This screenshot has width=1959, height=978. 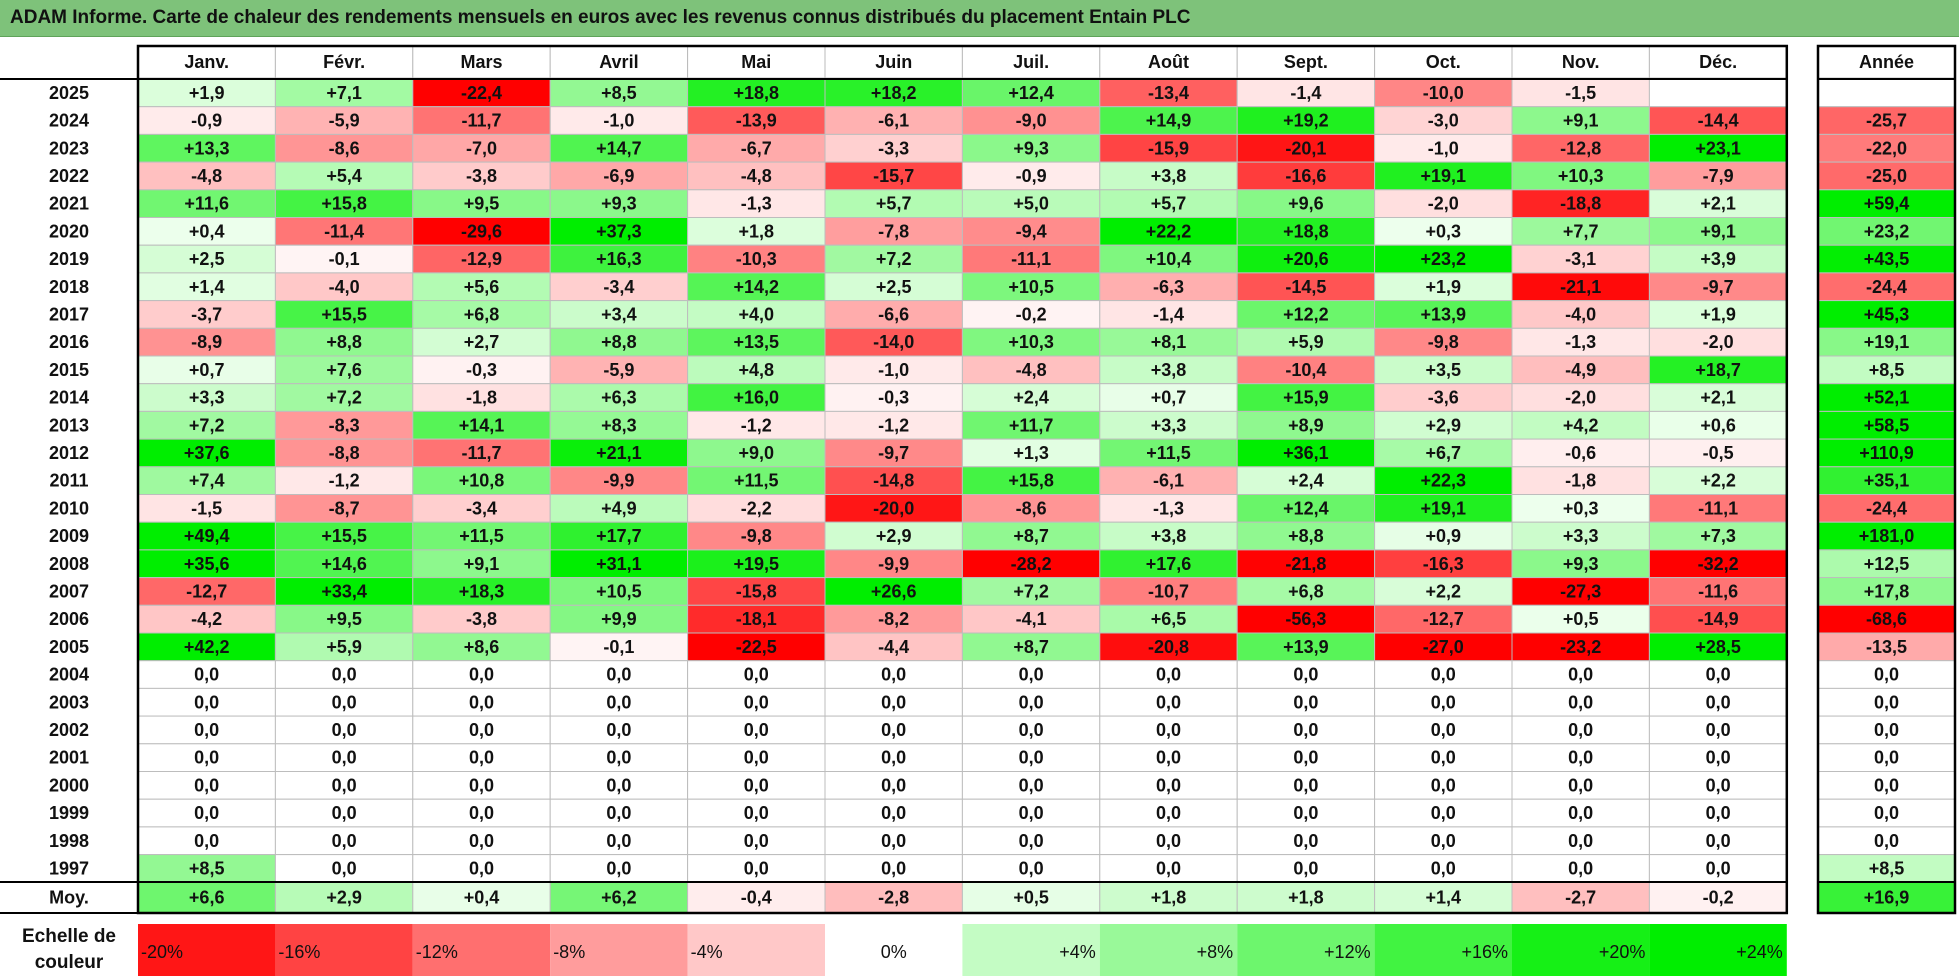 I want to click on average-cell-value: -2,7, so click(x=1580, y=898).